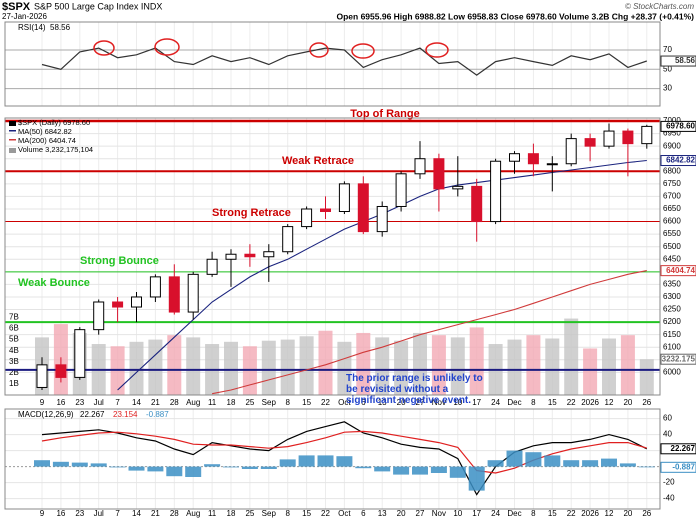 The width and height of the screenshot is (696, 520). I want to click on panel-title-value: 58.56, so click(60, 27).